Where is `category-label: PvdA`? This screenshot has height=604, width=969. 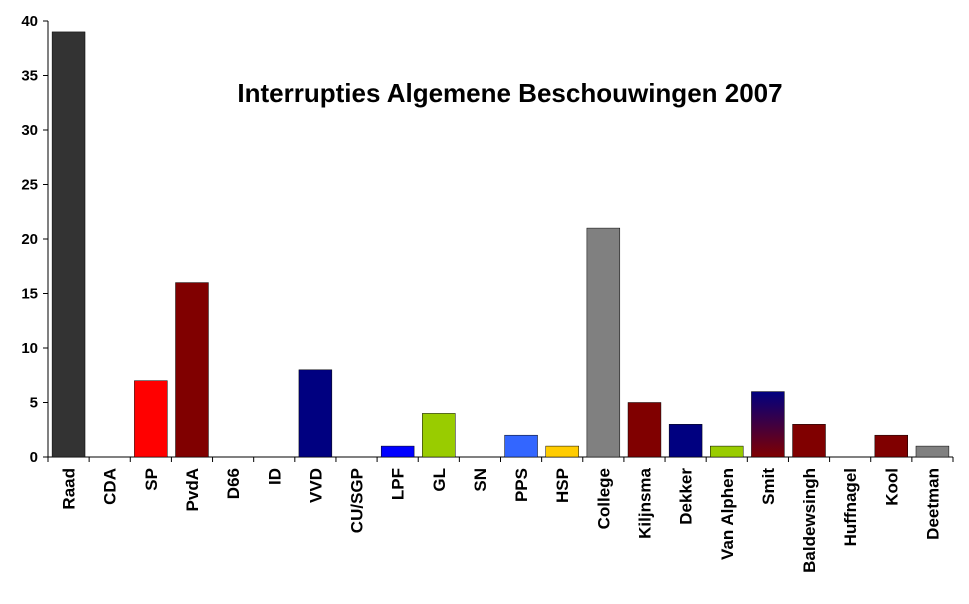 category-label: PvdA is located at coordinates (192, 489).